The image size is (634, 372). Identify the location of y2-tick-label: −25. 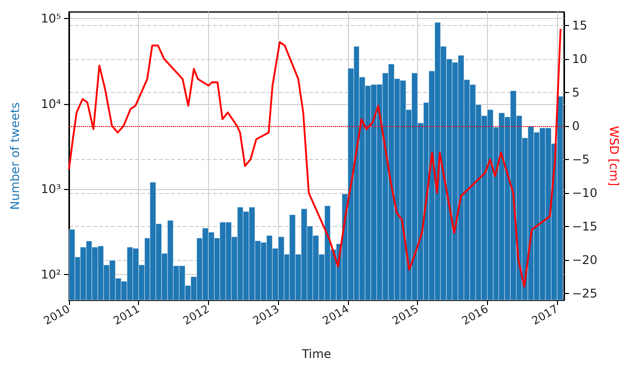
(585, 293).